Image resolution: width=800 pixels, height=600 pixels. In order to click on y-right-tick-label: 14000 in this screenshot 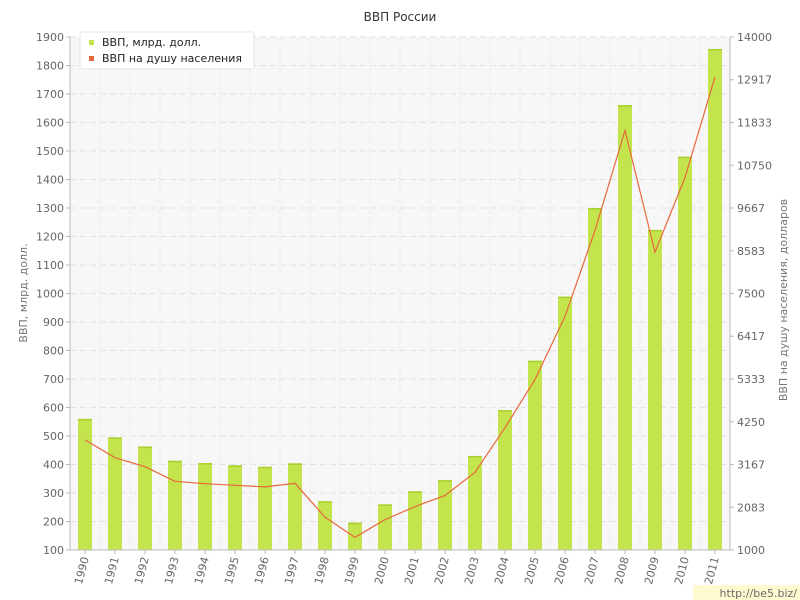, I will do `click(754, 37)`.